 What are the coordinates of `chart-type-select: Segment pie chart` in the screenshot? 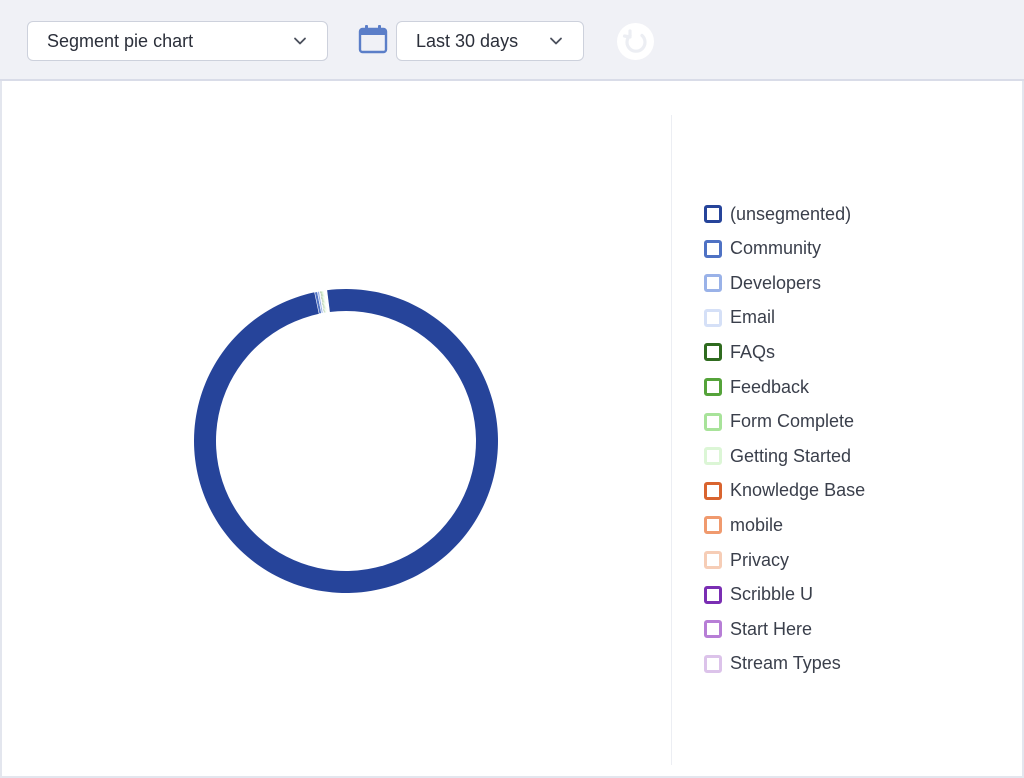 It's located at (177, 41).